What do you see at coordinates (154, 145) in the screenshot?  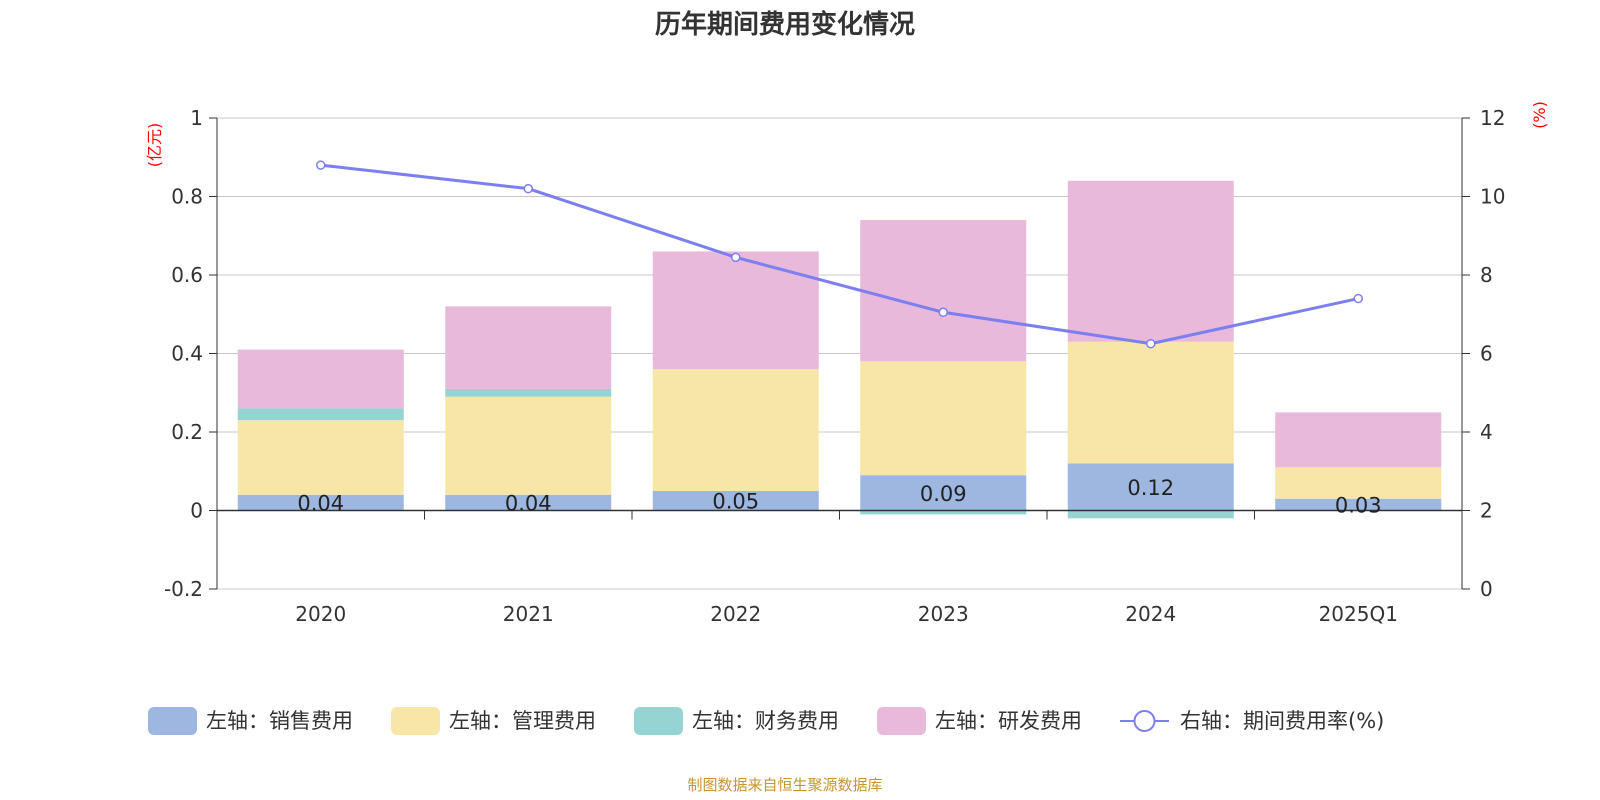 I see `left-axis-unit: (亿元)` at bounding box center [154, 145].